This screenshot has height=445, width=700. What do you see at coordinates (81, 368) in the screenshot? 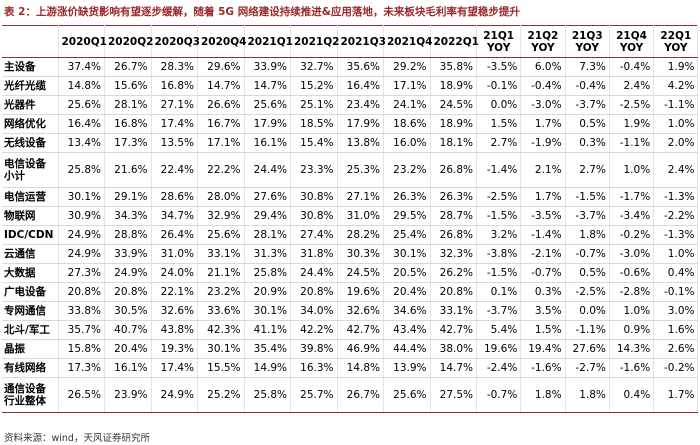
I see `value-cell: 17.3%` at bounding box center [81, 368].